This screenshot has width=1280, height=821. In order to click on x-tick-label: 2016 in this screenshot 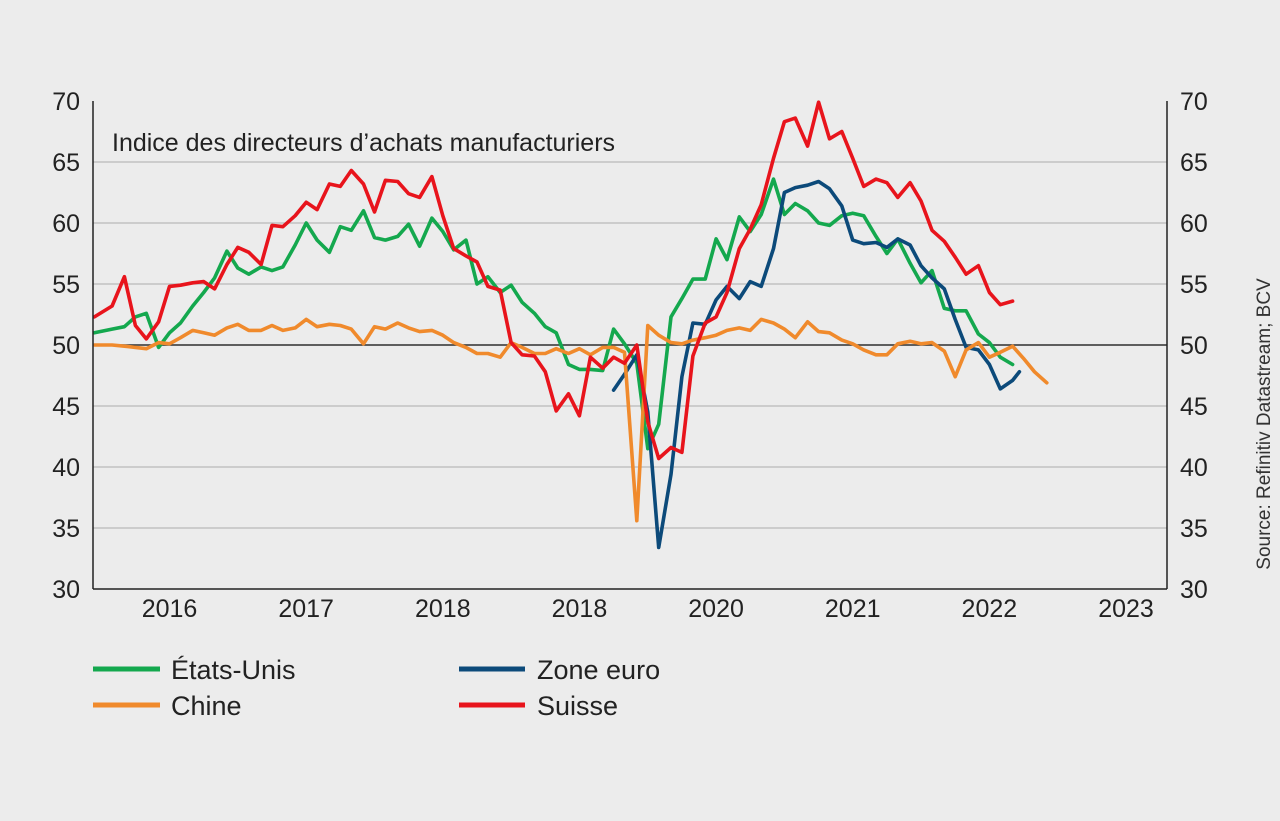, I will do `click(170, 609)`.